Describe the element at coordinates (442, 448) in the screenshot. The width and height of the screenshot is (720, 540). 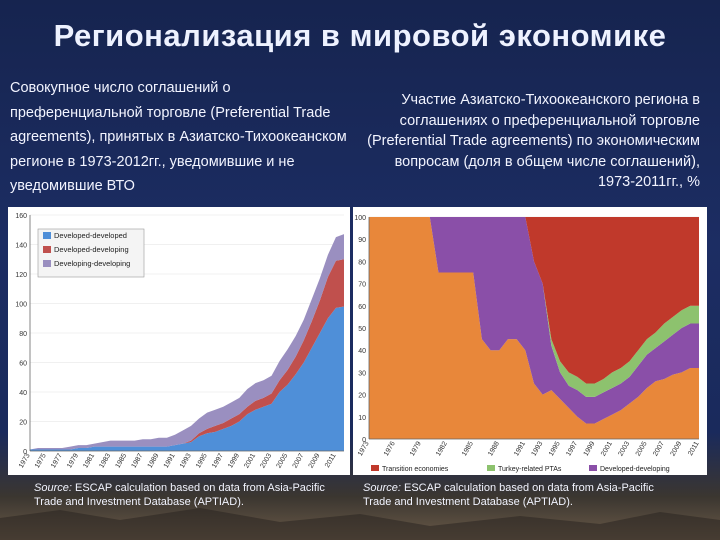
I see `x-tick-label: 1982` at that location.